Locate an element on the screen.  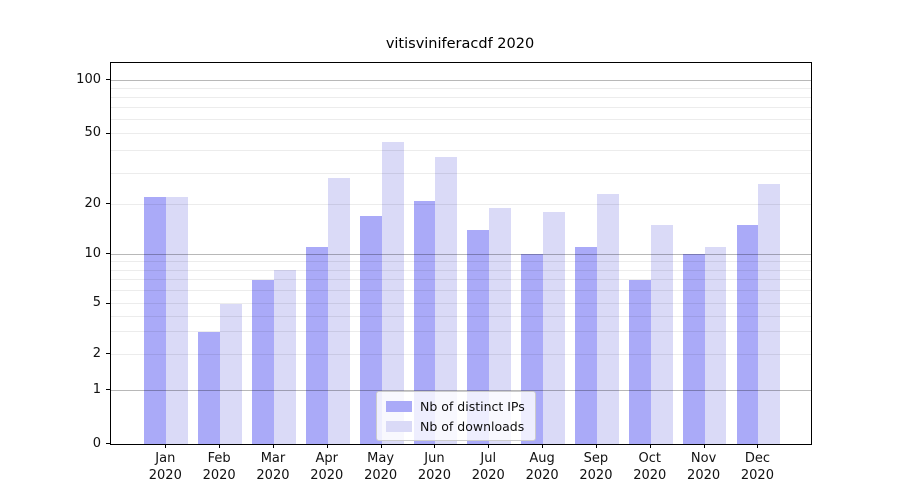
bar-distinct-ips-feb is located at coordinates (209, 387).